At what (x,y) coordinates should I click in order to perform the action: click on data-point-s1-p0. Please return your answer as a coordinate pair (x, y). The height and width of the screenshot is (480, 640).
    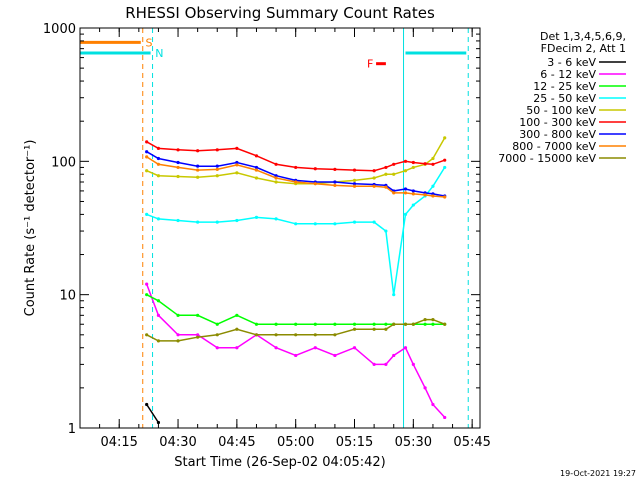
    Looking at the image, I should click on (147, 284).